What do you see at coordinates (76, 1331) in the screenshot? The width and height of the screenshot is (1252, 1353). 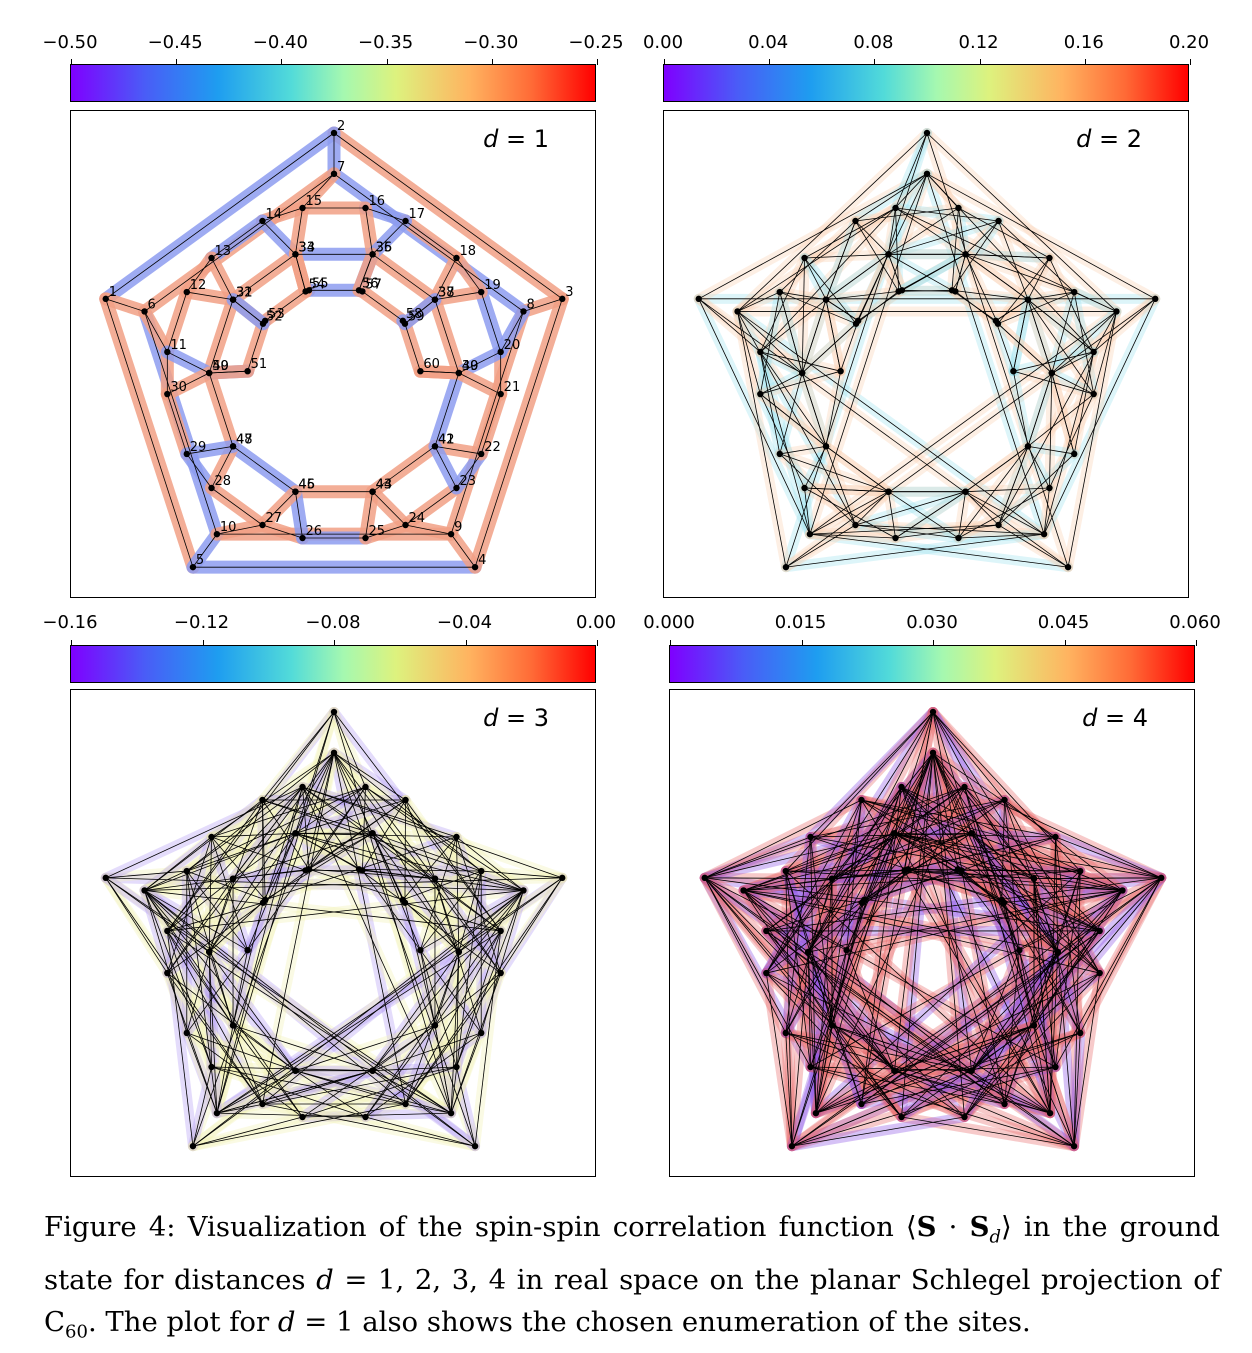 I see `caption-c60-sub: 60` at bounding box center [76, 1331].